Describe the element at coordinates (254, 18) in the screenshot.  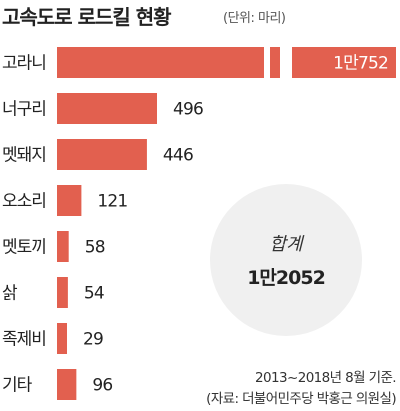
I see `chart-unit: (단위: 마리)` at that location.